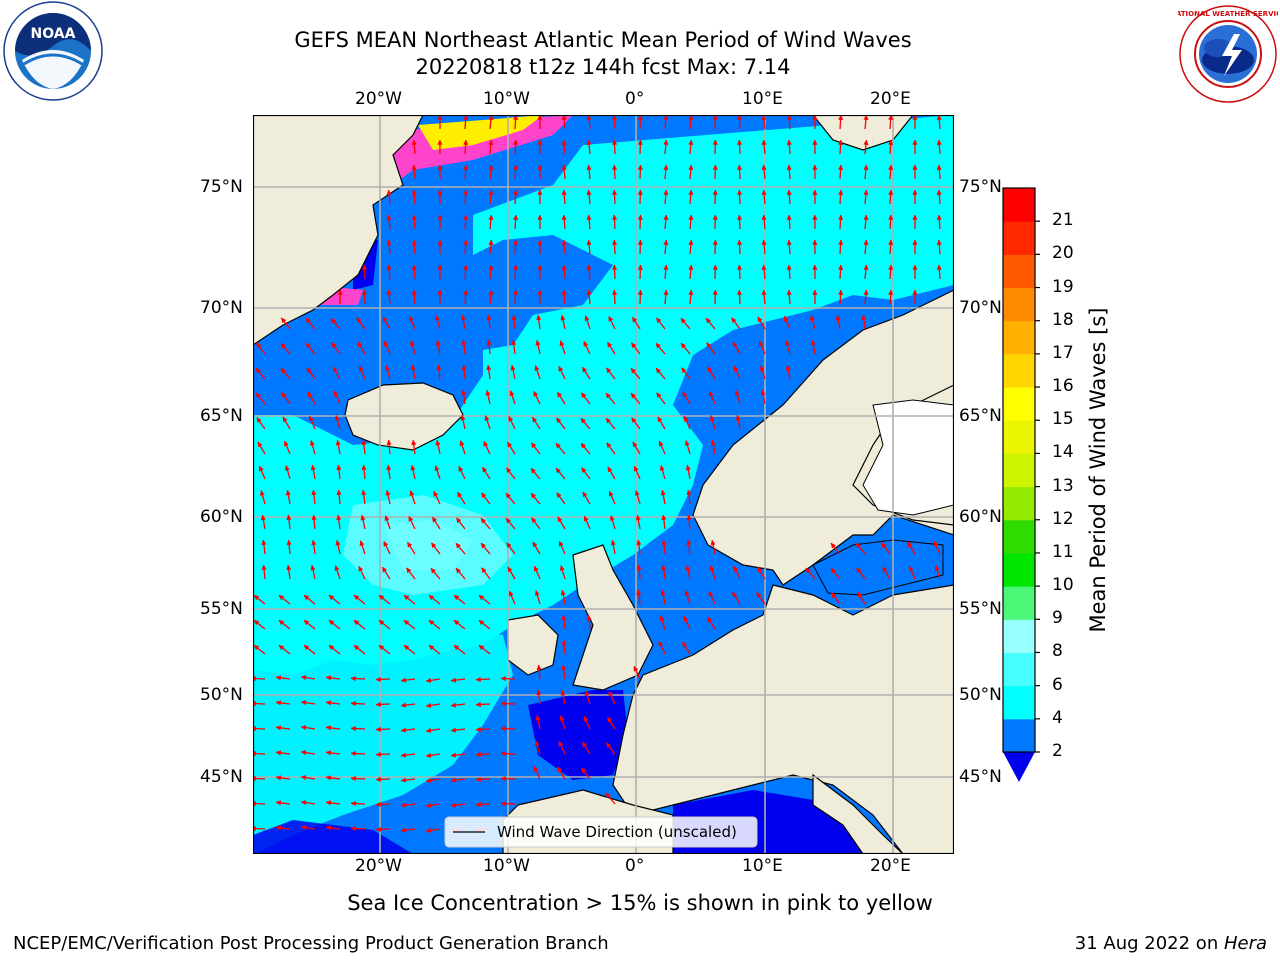 The height and width of the screenshot is (960, 1280). I want to click on lon-label-bottom-10w: 10°W, so click(506, 866).